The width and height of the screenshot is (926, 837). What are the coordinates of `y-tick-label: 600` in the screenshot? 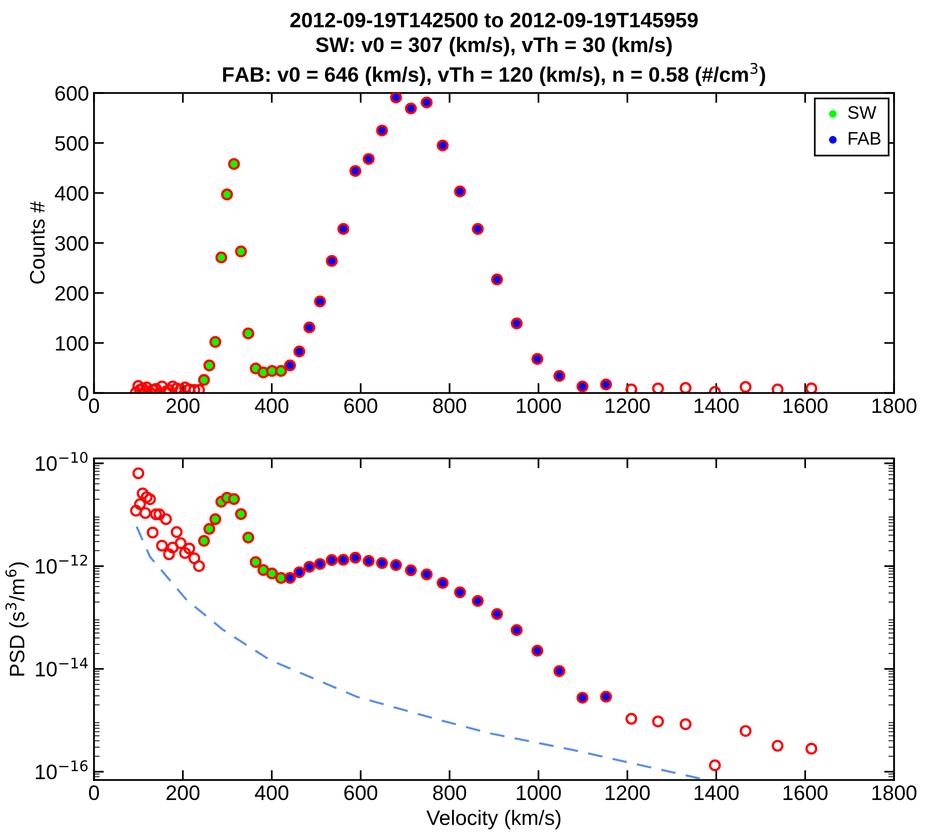 It's located at (71, 93).